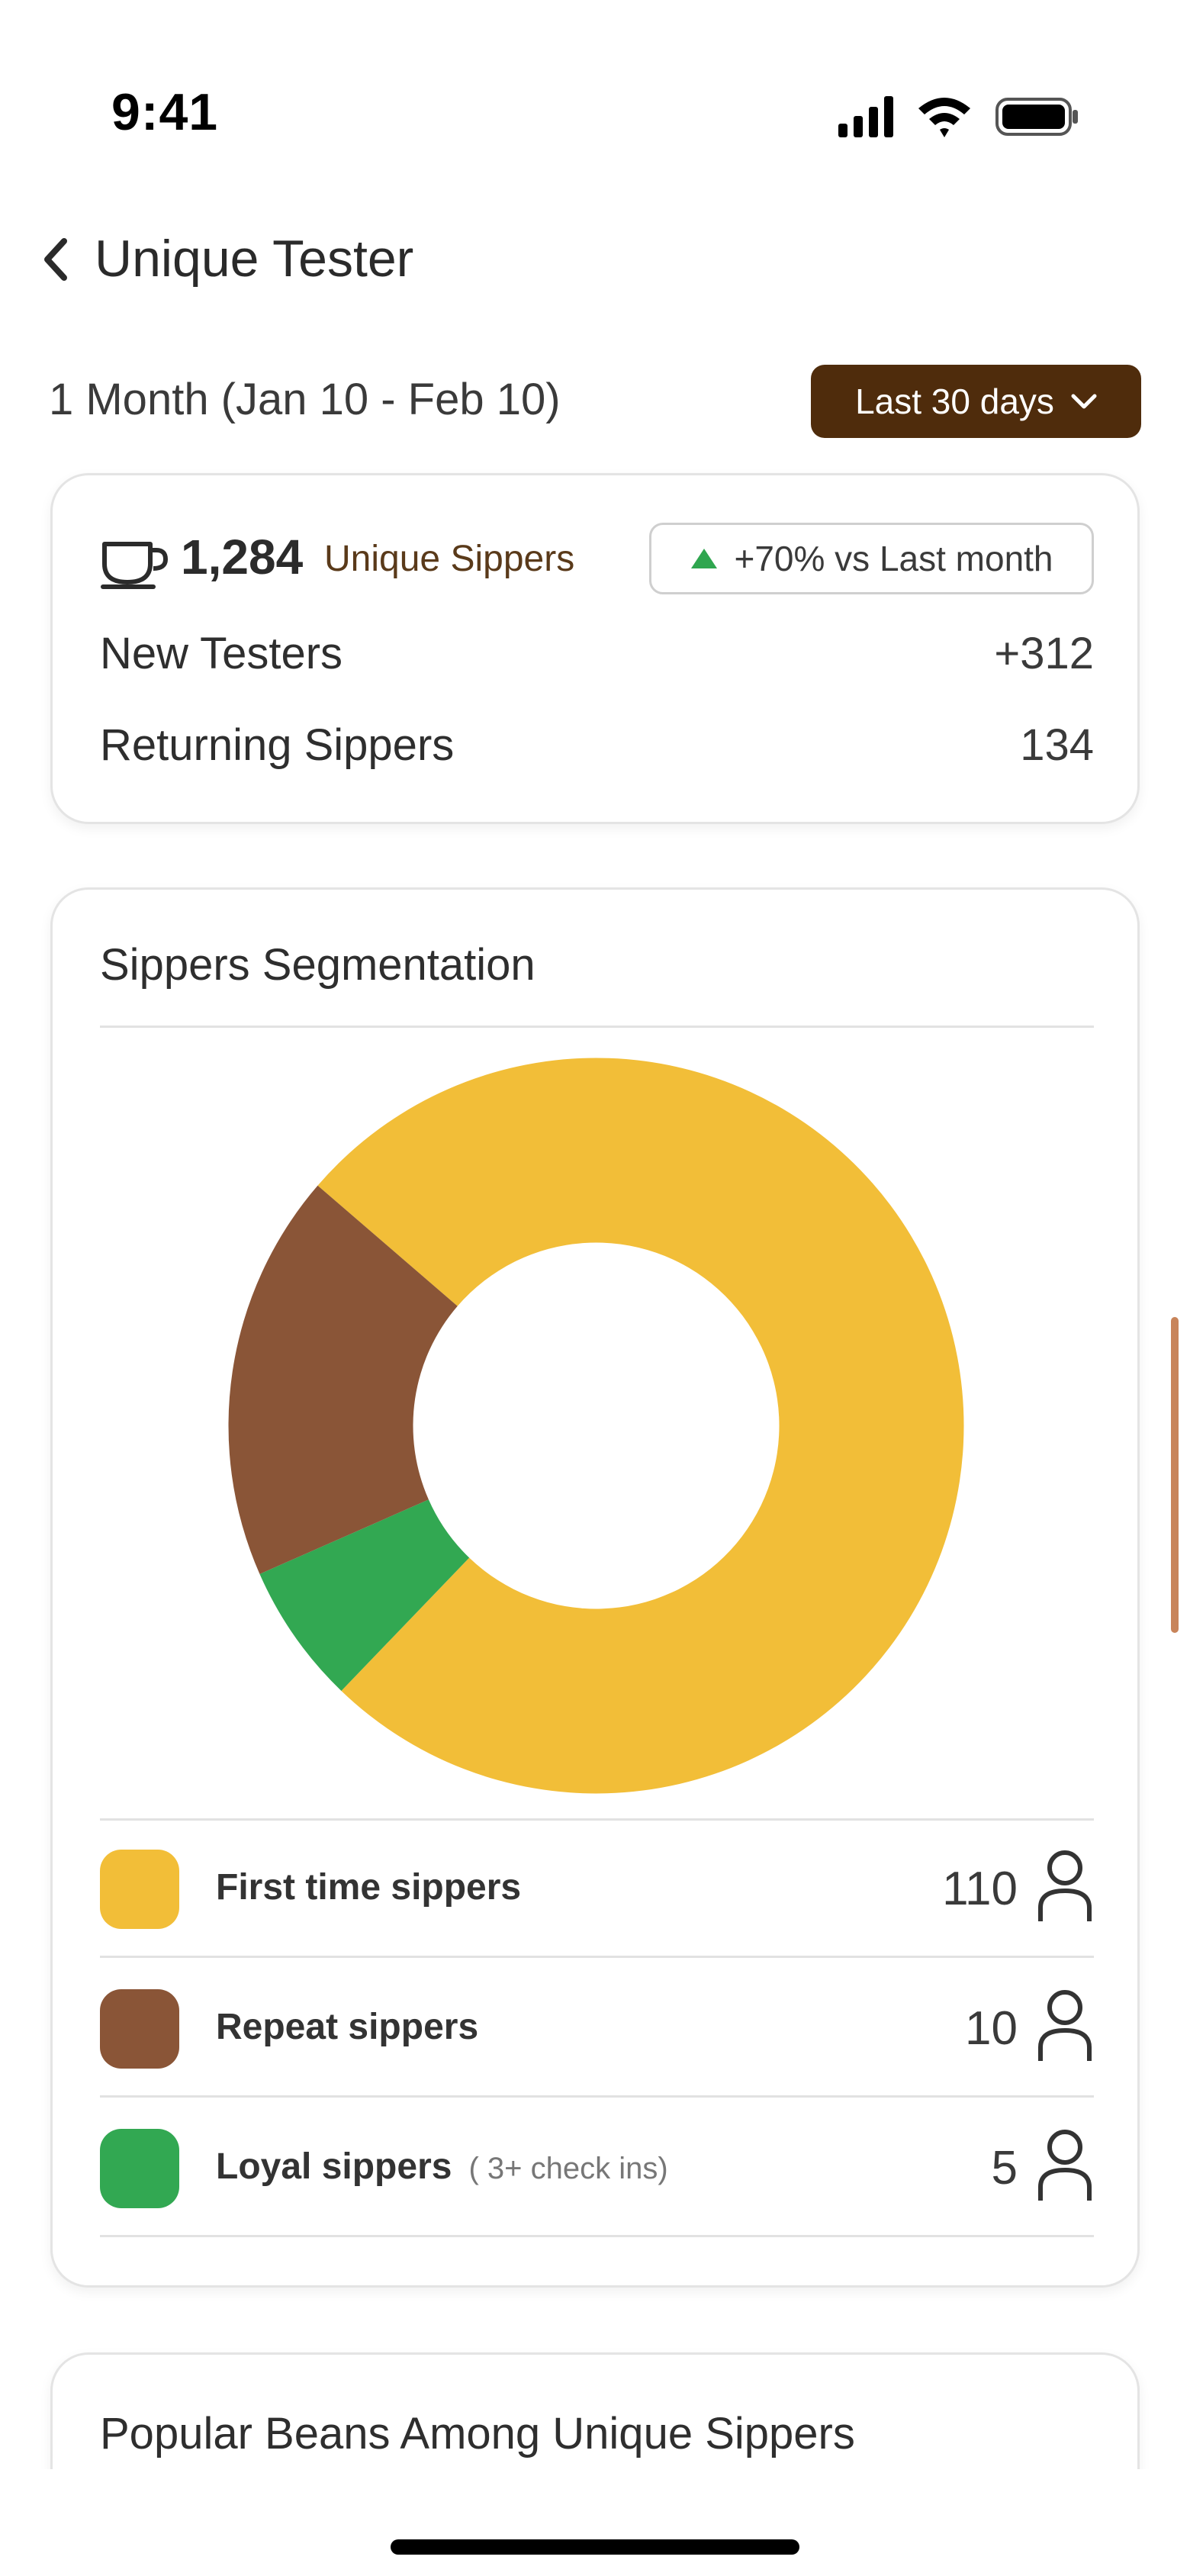 This screenshot has width=1190, height=2576. What do you see at coordinates (277, 745) in the screenshot?
I see `metric-label: Returning Sippers` at bounding box center [277, 745].